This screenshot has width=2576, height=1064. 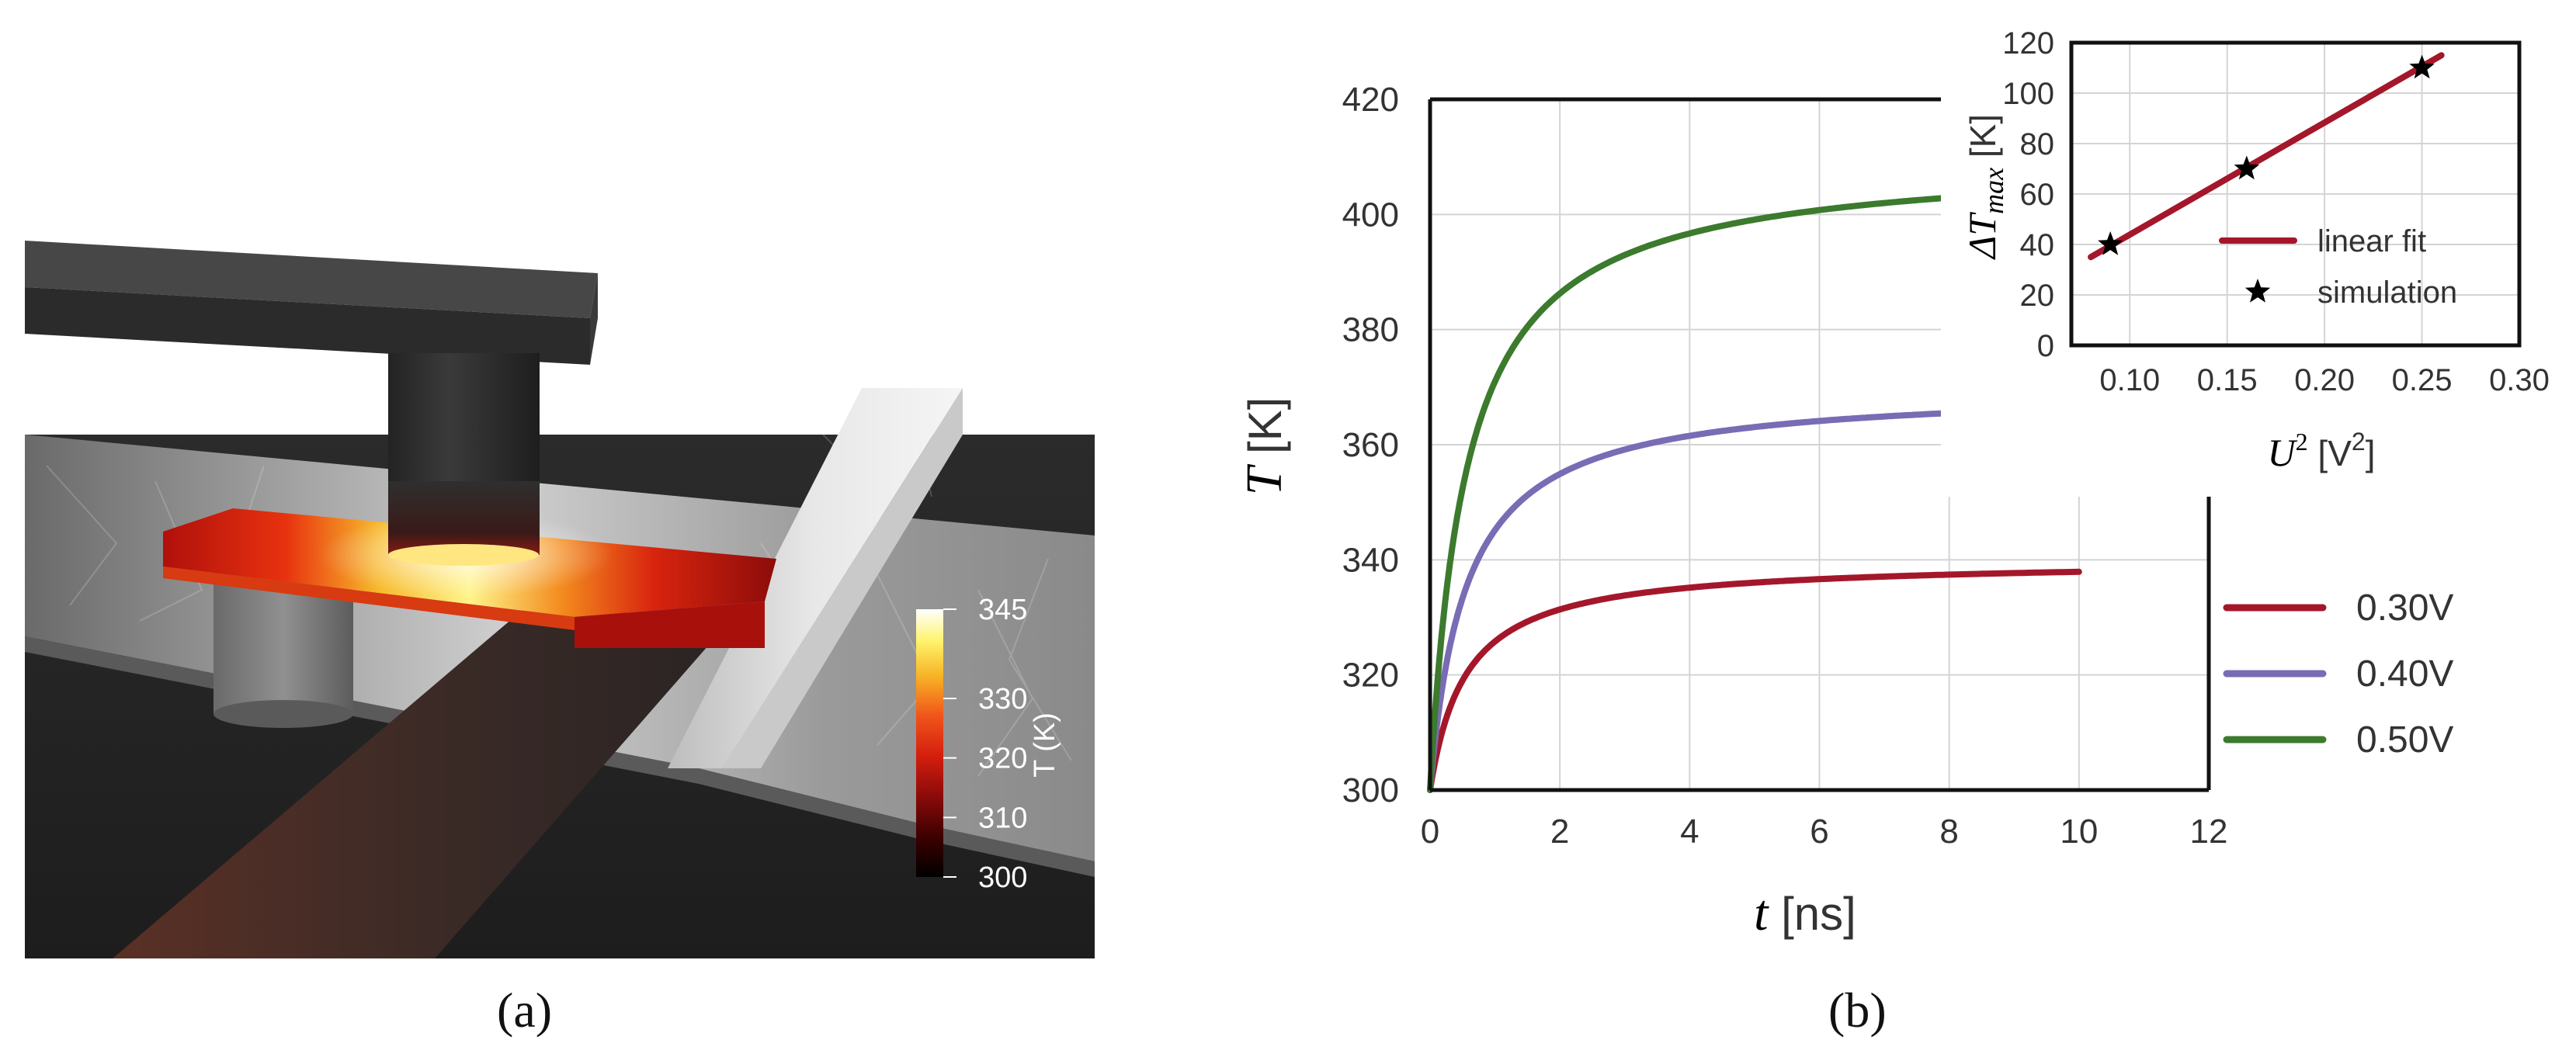 What do you see at coordinates (594, 319) in the screenshot?
I see `top-crossbar-end` at bounding box center [594, 319].